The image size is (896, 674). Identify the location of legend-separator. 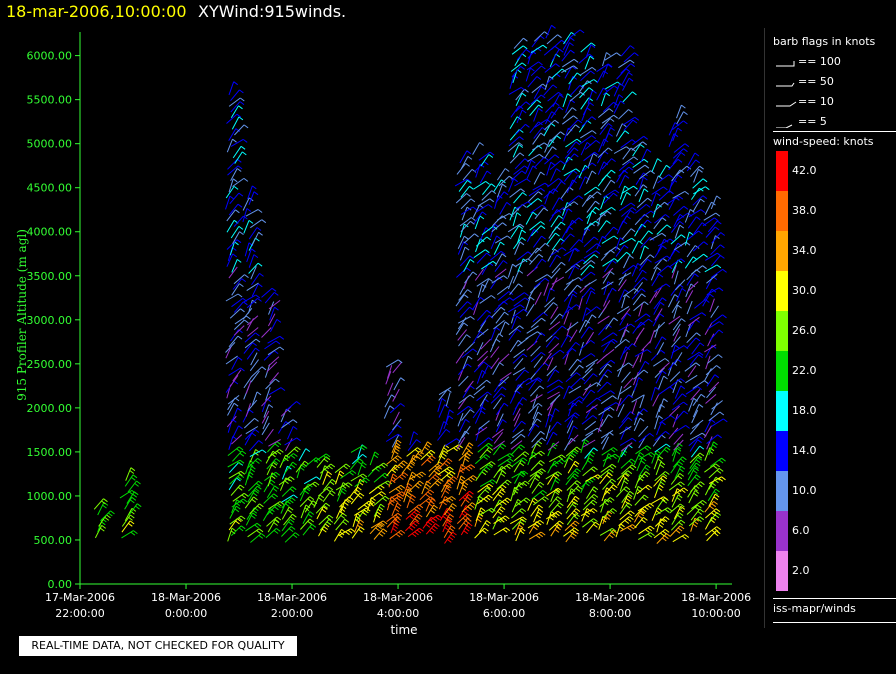
(834, 622).